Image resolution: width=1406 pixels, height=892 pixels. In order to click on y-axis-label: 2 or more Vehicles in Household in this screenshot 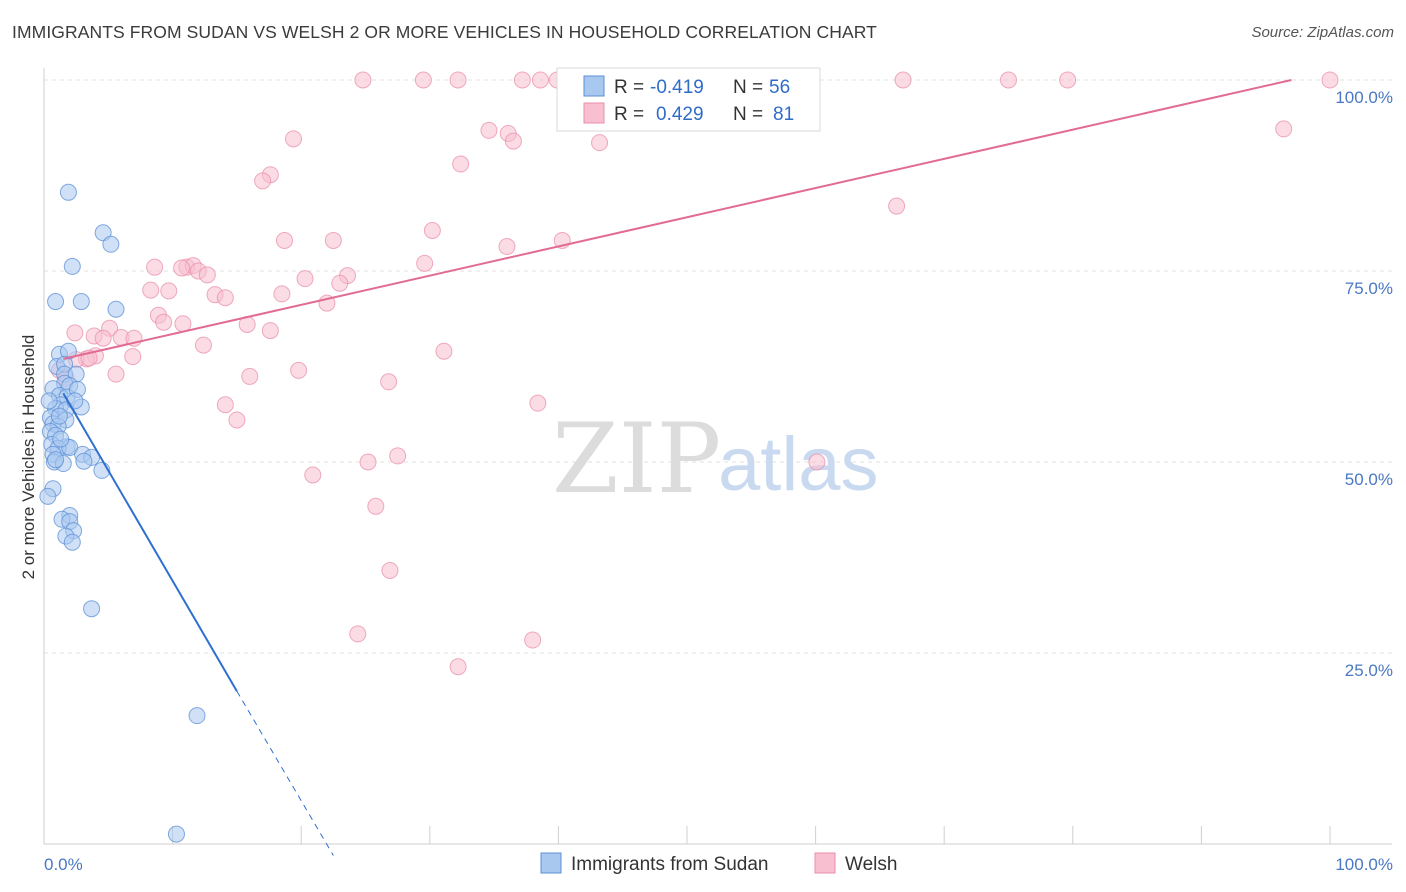, I will do `click(28, 457)`.